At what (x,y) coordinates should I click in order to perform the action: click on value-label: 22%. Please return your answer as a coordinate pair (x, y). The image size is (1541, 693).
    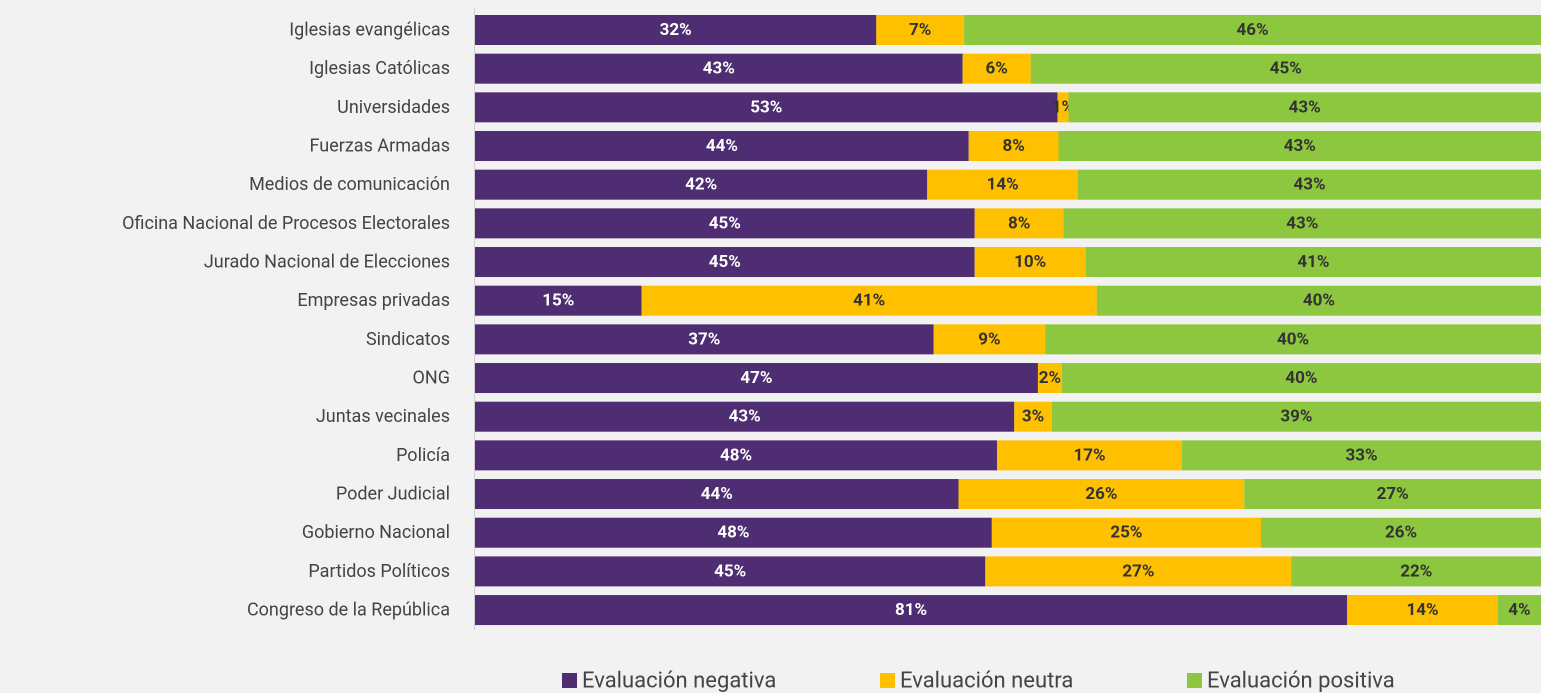
    Looking at the image, I should click on (1416, 571).